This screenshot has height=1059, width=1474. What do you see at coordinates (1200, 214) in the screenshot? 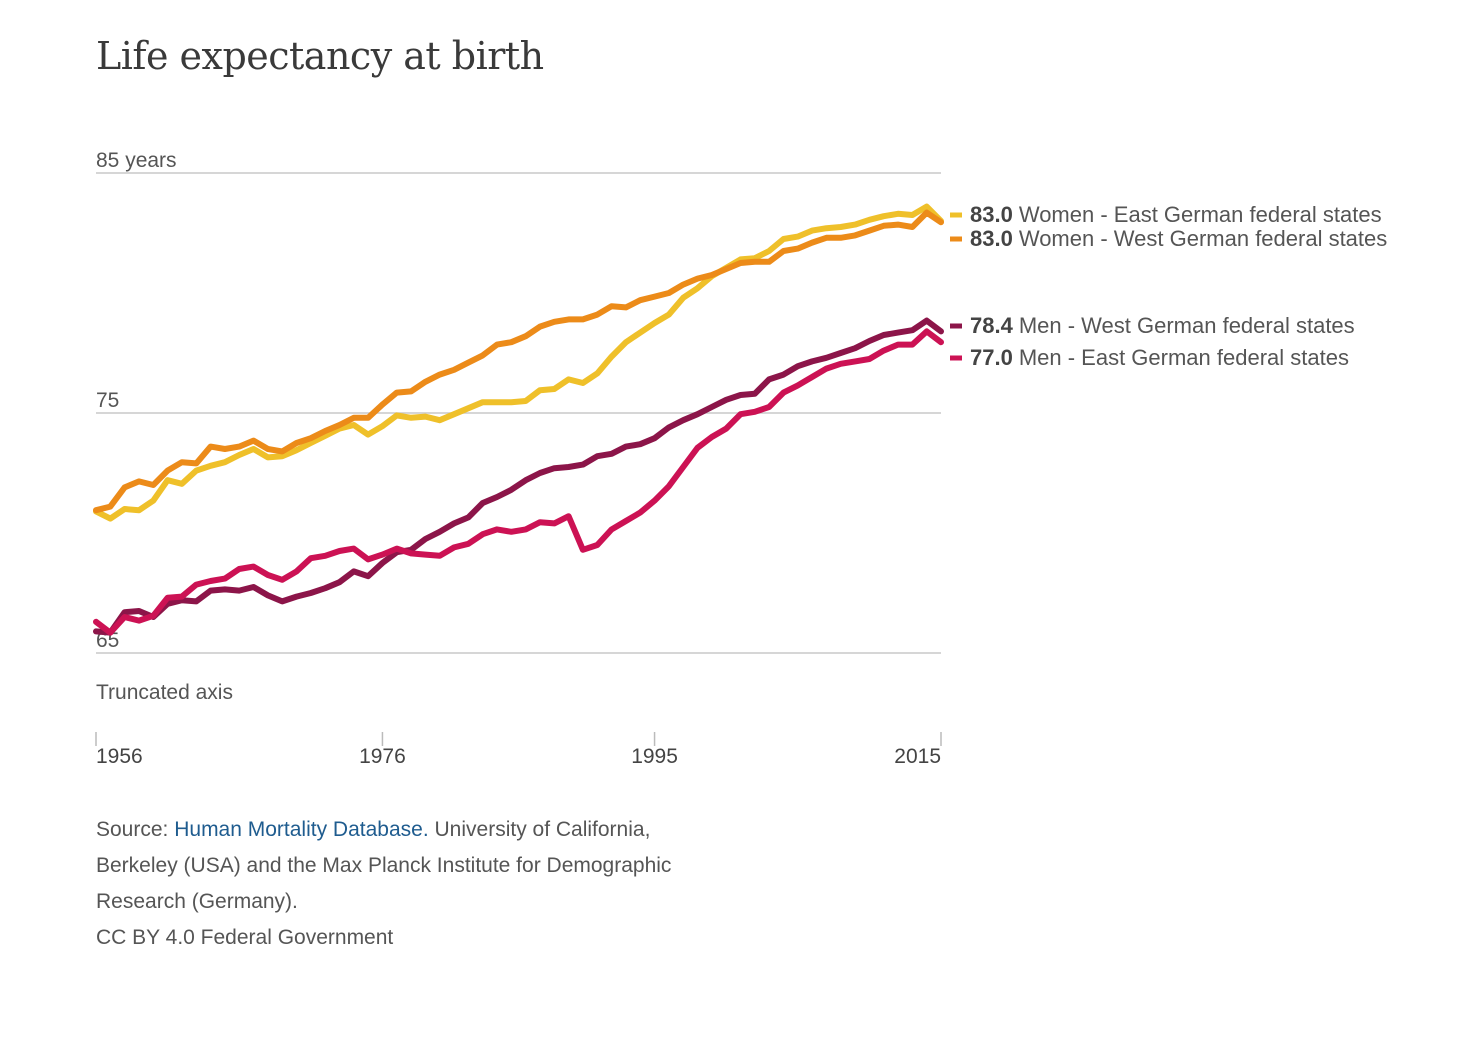
I see `series-name-1: Women - East German federal states` at bounding box center [1200, 214].